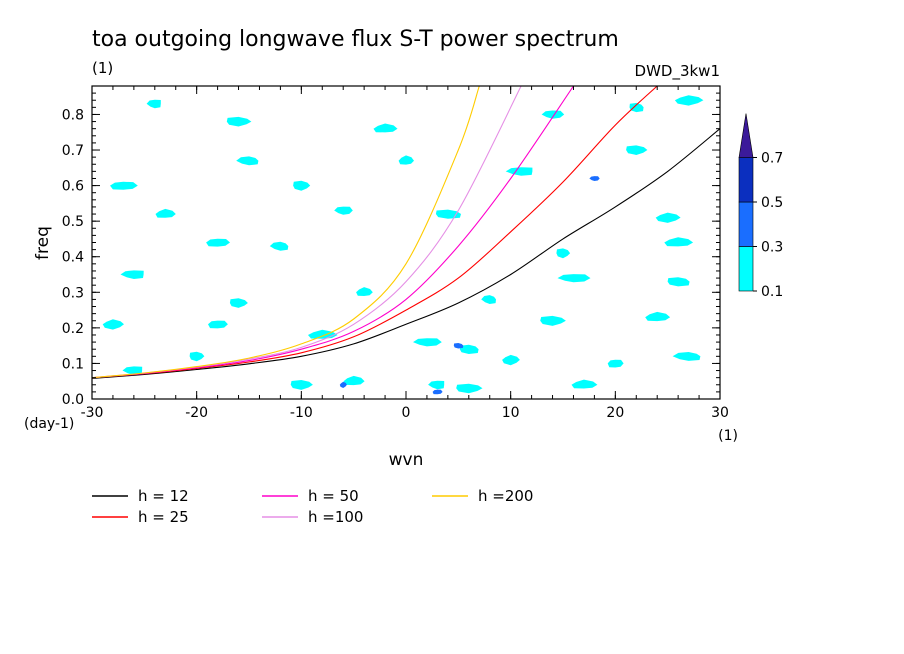 The image size is (904, 654). I want to click on x-axis-label: wvn, so click(406, 460).